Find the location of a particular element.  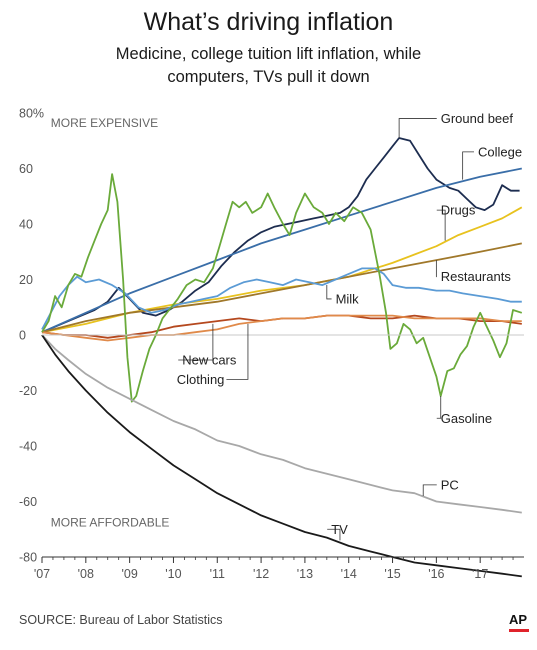

series-label-ground-beef: Ground beef is located at coordinates (477, 118).